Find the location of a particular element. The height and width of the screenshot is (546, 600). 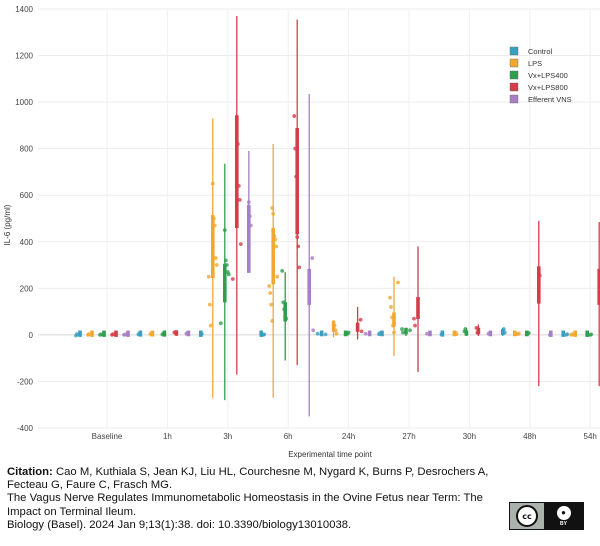

cc-circle-icon: cc is located at coordinates (527, 516).